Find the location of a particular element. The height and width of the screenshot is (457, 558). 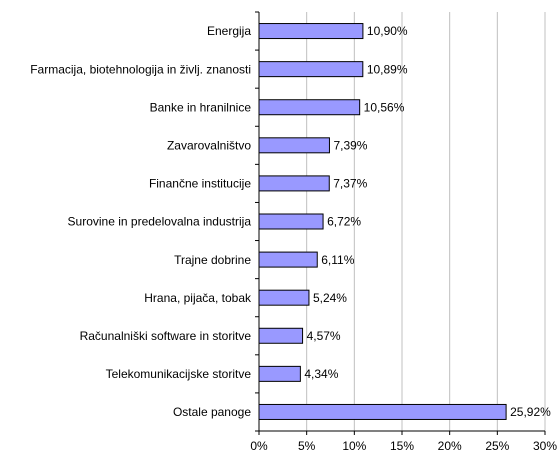

value-label: 10,90% is located at coordinates (387, 31).